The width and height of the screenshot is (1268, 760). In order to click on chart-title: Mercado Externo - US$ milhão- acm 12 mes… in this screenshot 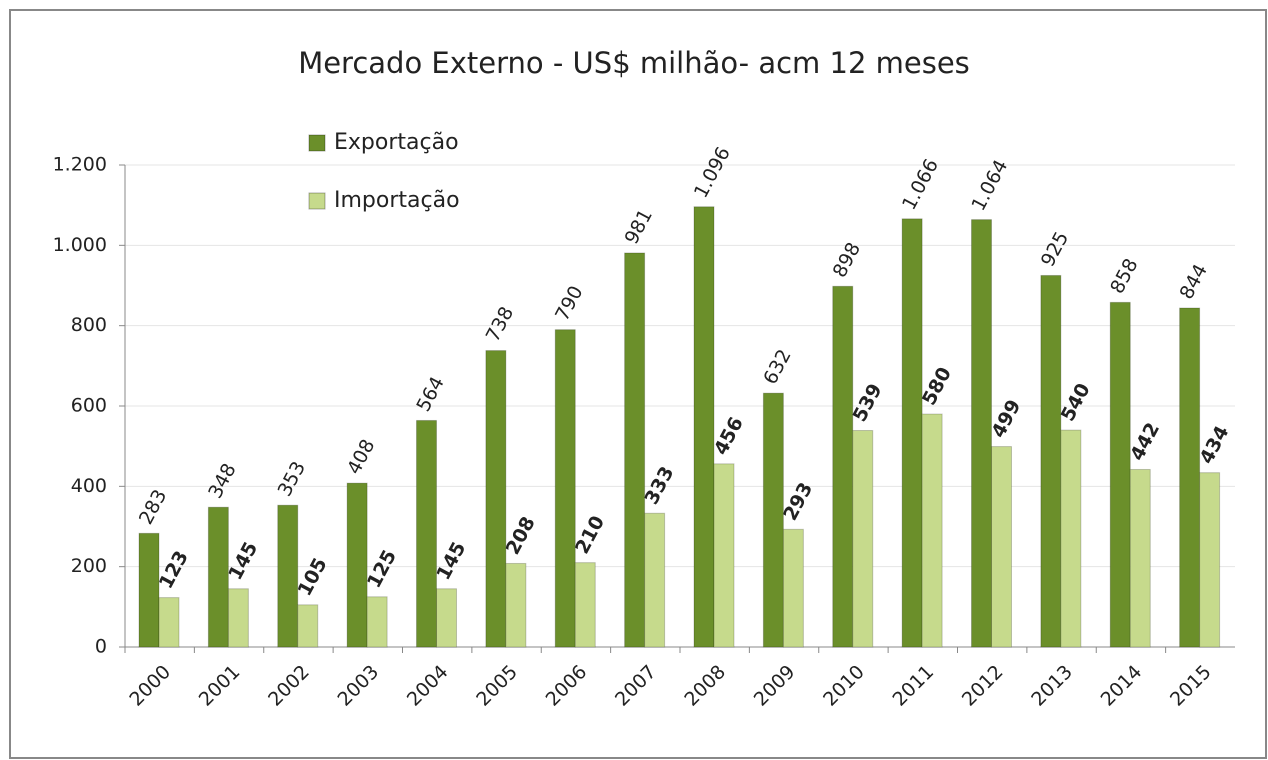, I will do `click(634, 63)`.